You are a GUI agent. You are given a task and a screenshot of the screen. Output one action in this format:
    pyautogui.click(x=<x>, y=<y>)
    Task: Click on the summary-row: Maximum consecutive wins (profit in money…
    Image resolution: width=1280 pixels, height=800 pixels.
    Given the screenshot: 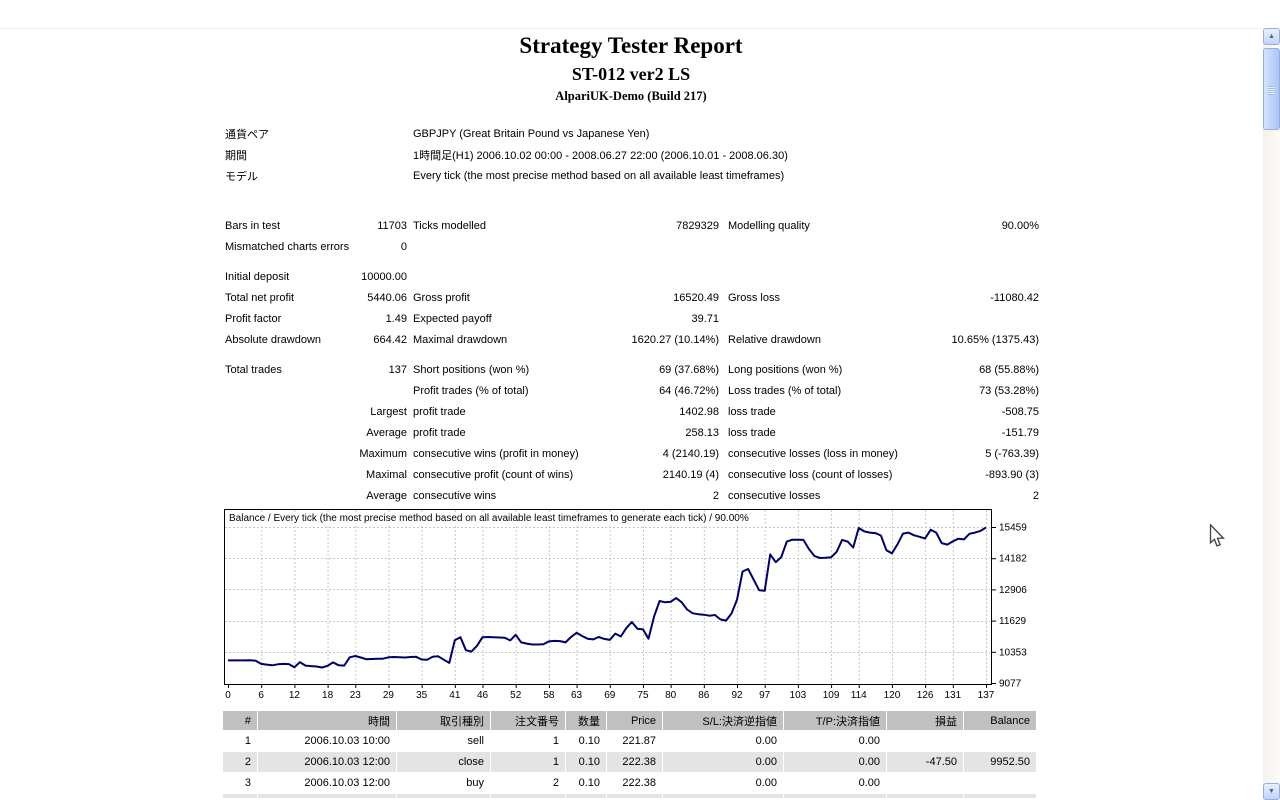 What is the action you would take?
    pyautogui.click(x=632, y=453)
    